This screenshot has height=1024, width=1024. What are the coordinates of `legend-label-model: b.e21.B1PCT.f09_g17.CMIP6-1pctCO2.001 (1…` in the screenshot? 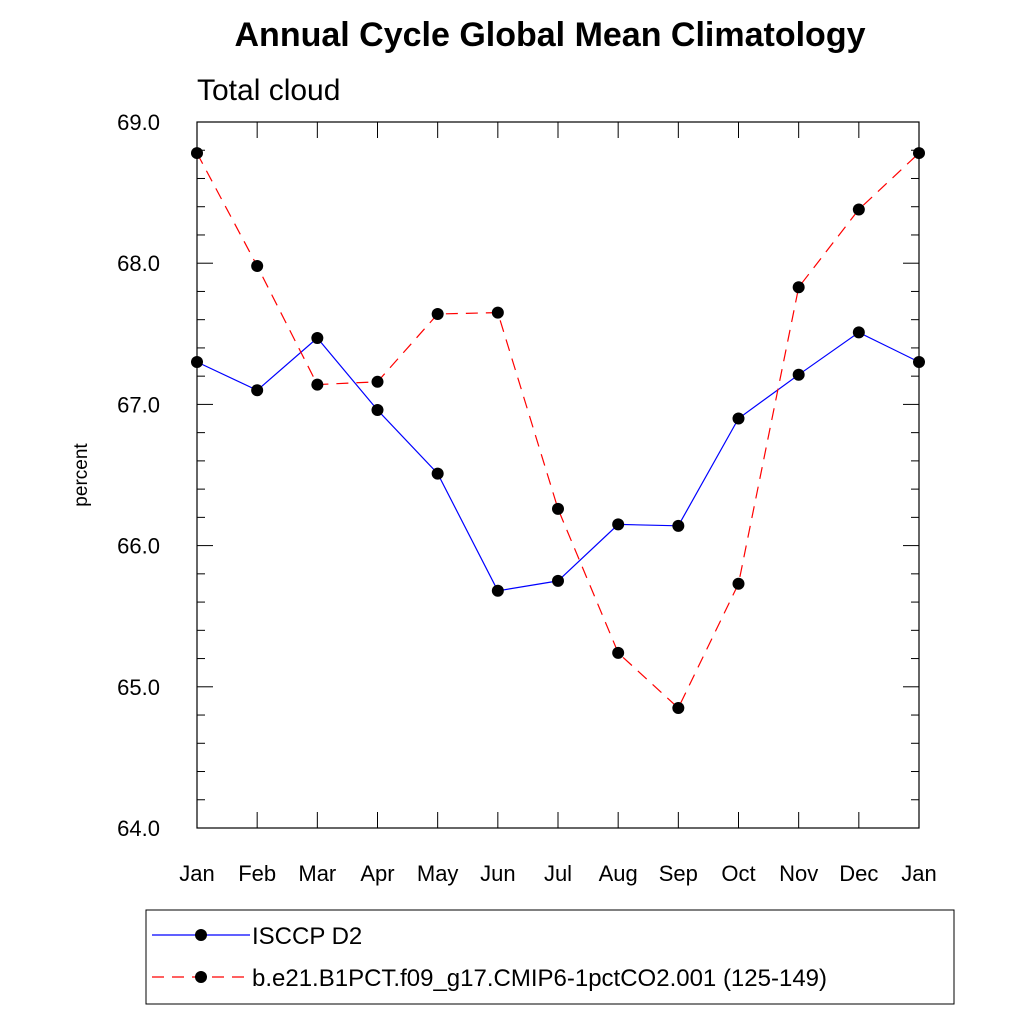 It's located at (539, 978).